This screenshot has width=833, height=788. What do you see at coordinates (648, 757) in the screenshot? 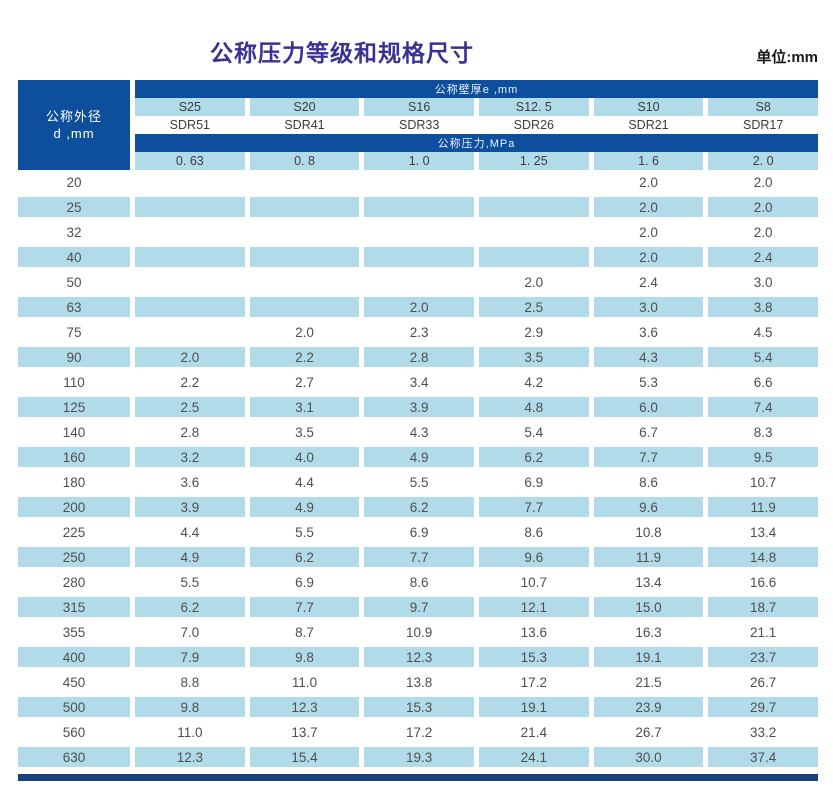
I see `table-cell: 30.0` at bounding box center [648, 757].